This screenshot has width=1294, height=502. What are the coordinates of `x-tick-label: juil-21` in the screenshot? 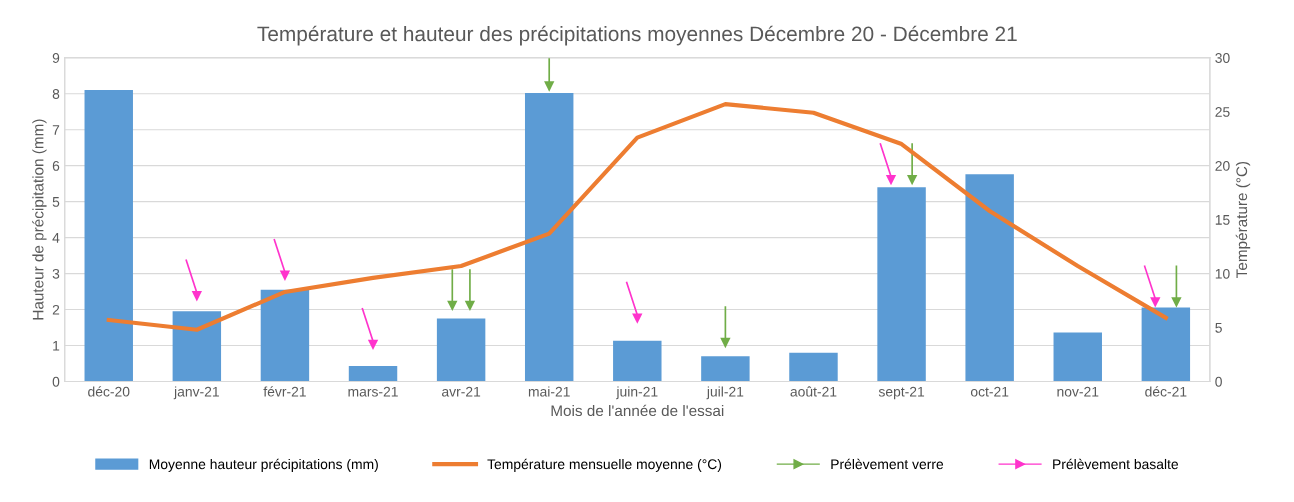 It's located at (725, 393).